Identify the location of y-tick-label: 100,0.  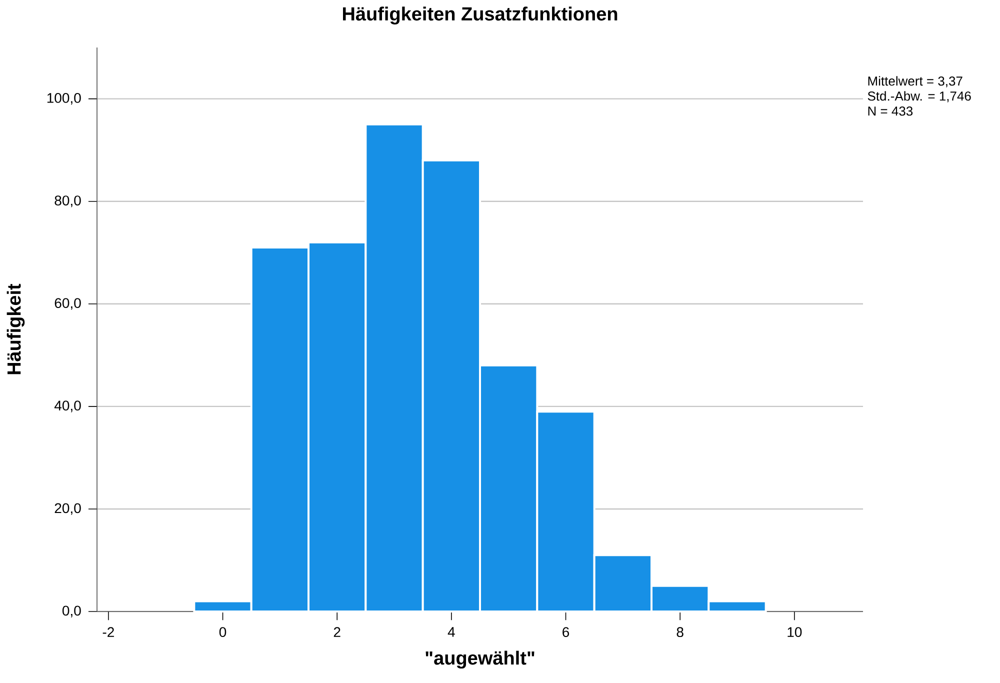
(64, 99).